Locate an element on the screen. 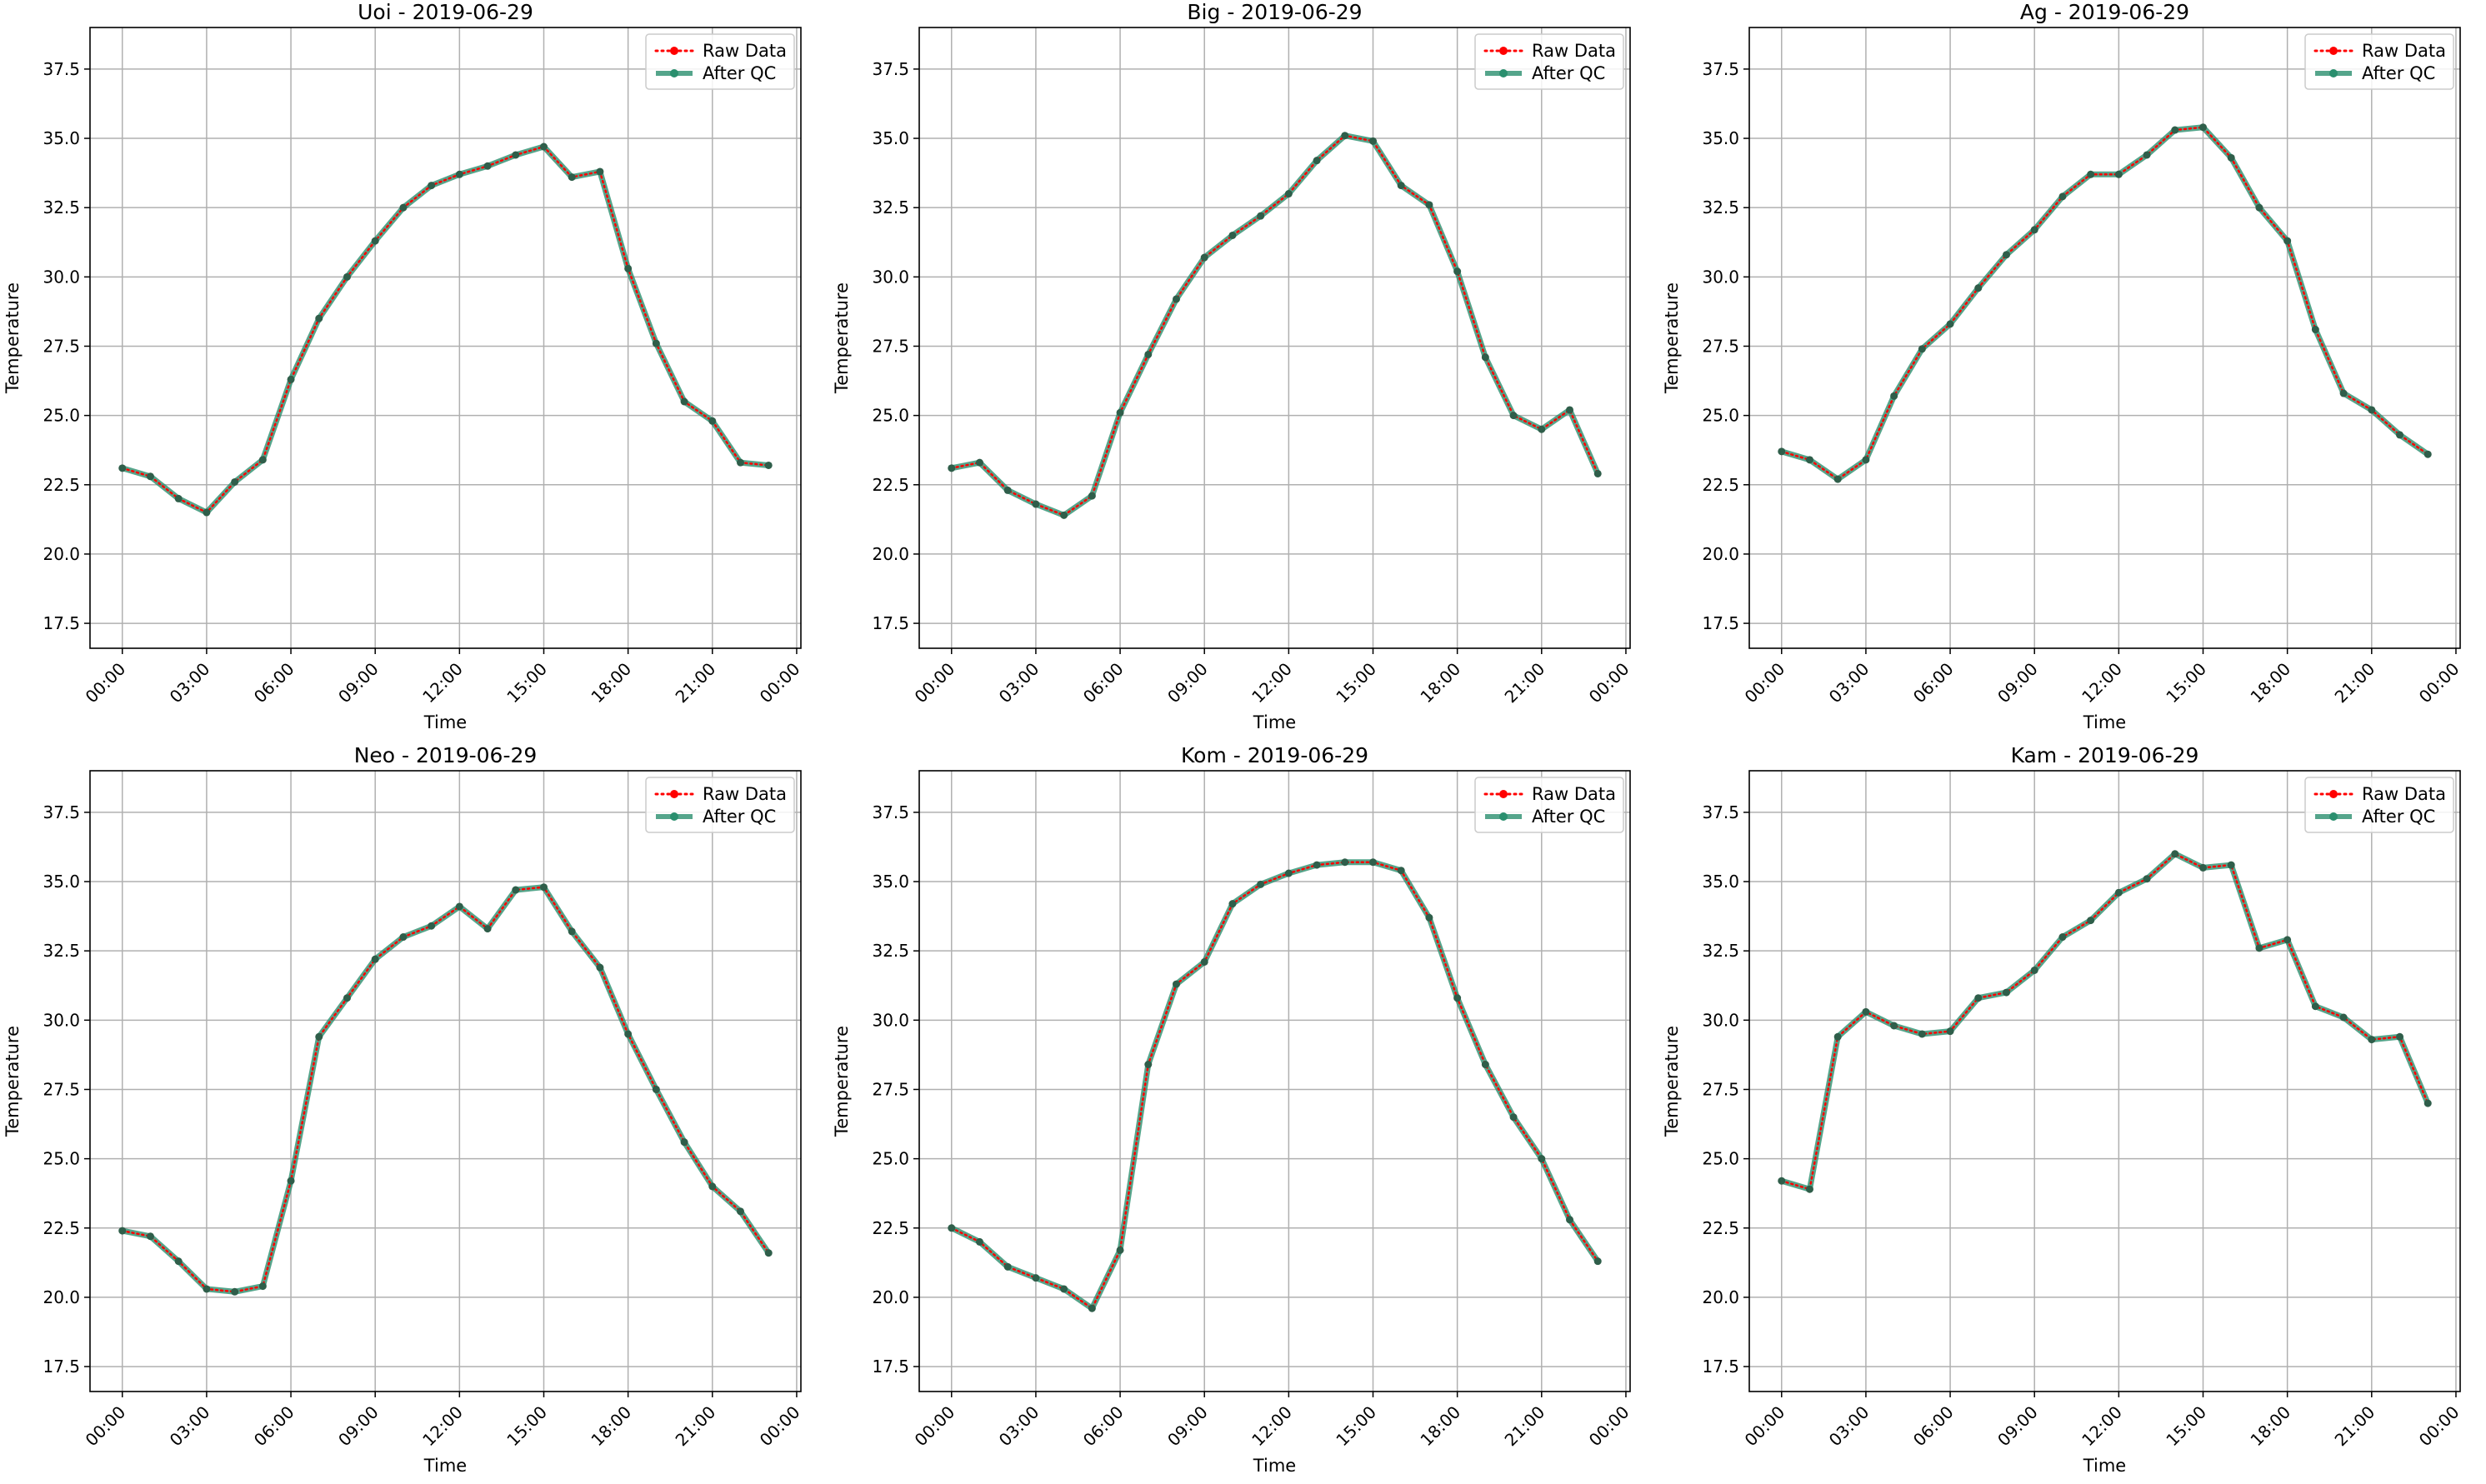 The image size is (2486, 1484). y-axis-label: Temperature is located at coordinates (1672, 1081).